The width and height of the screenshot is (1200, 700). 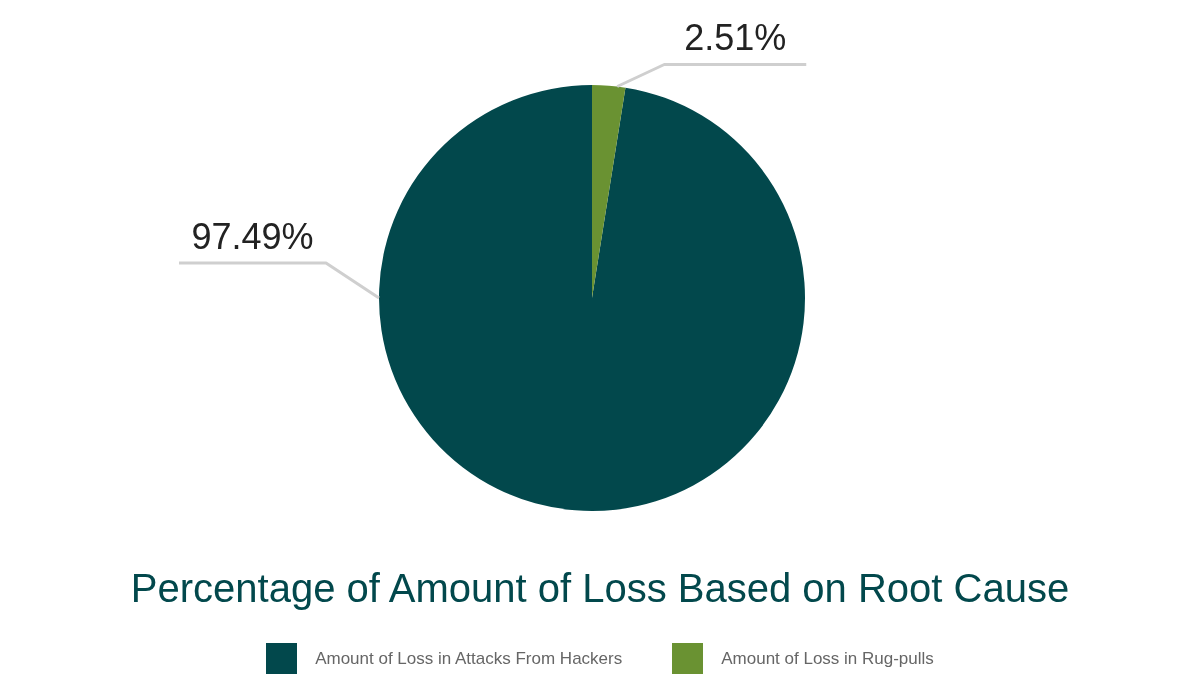 What do you see at coordinates (735, 38) in the screenshot?
I see `data-label: 2.51%` at bounding box center [735, 38].